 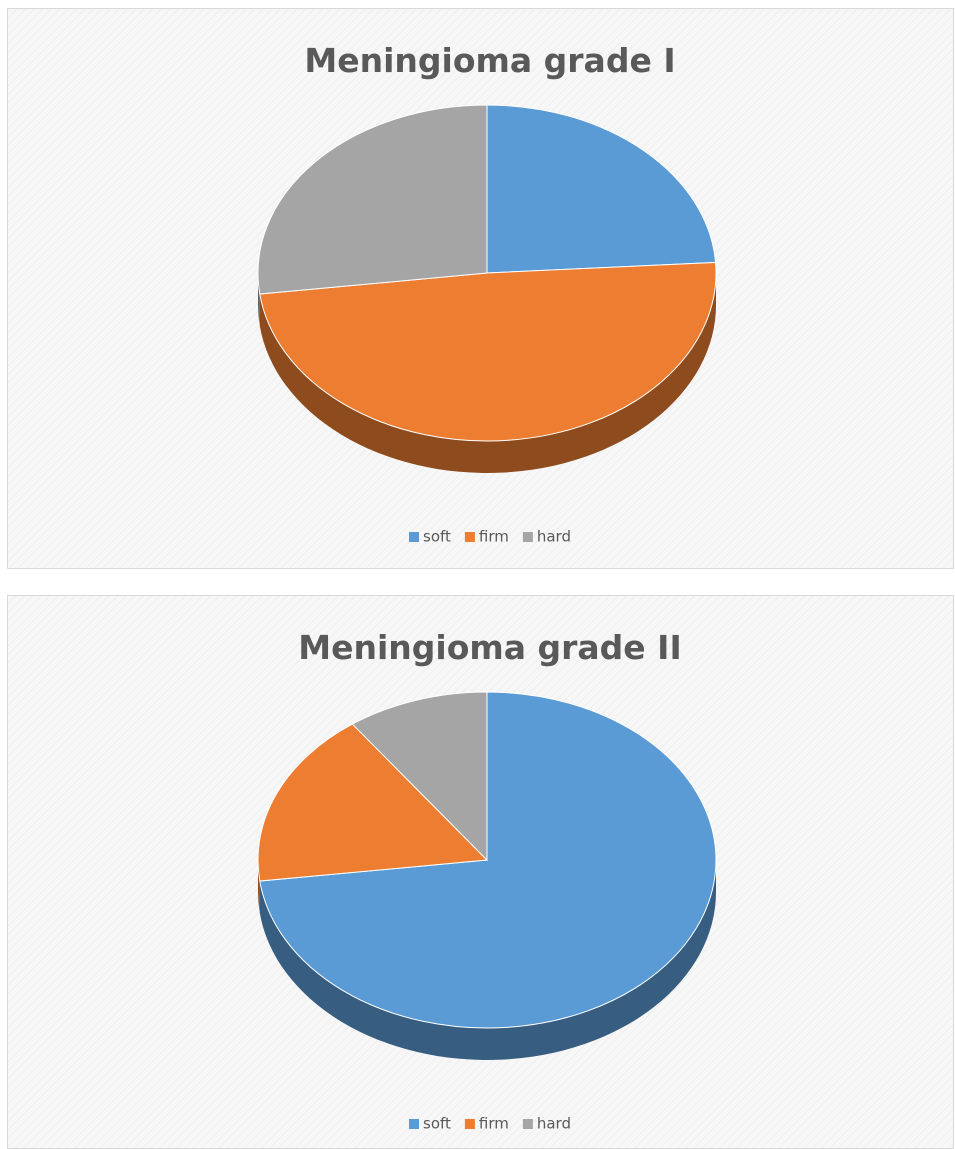 I want to click on chart-title: Meningioma grade I, so click(x=489, y=60).